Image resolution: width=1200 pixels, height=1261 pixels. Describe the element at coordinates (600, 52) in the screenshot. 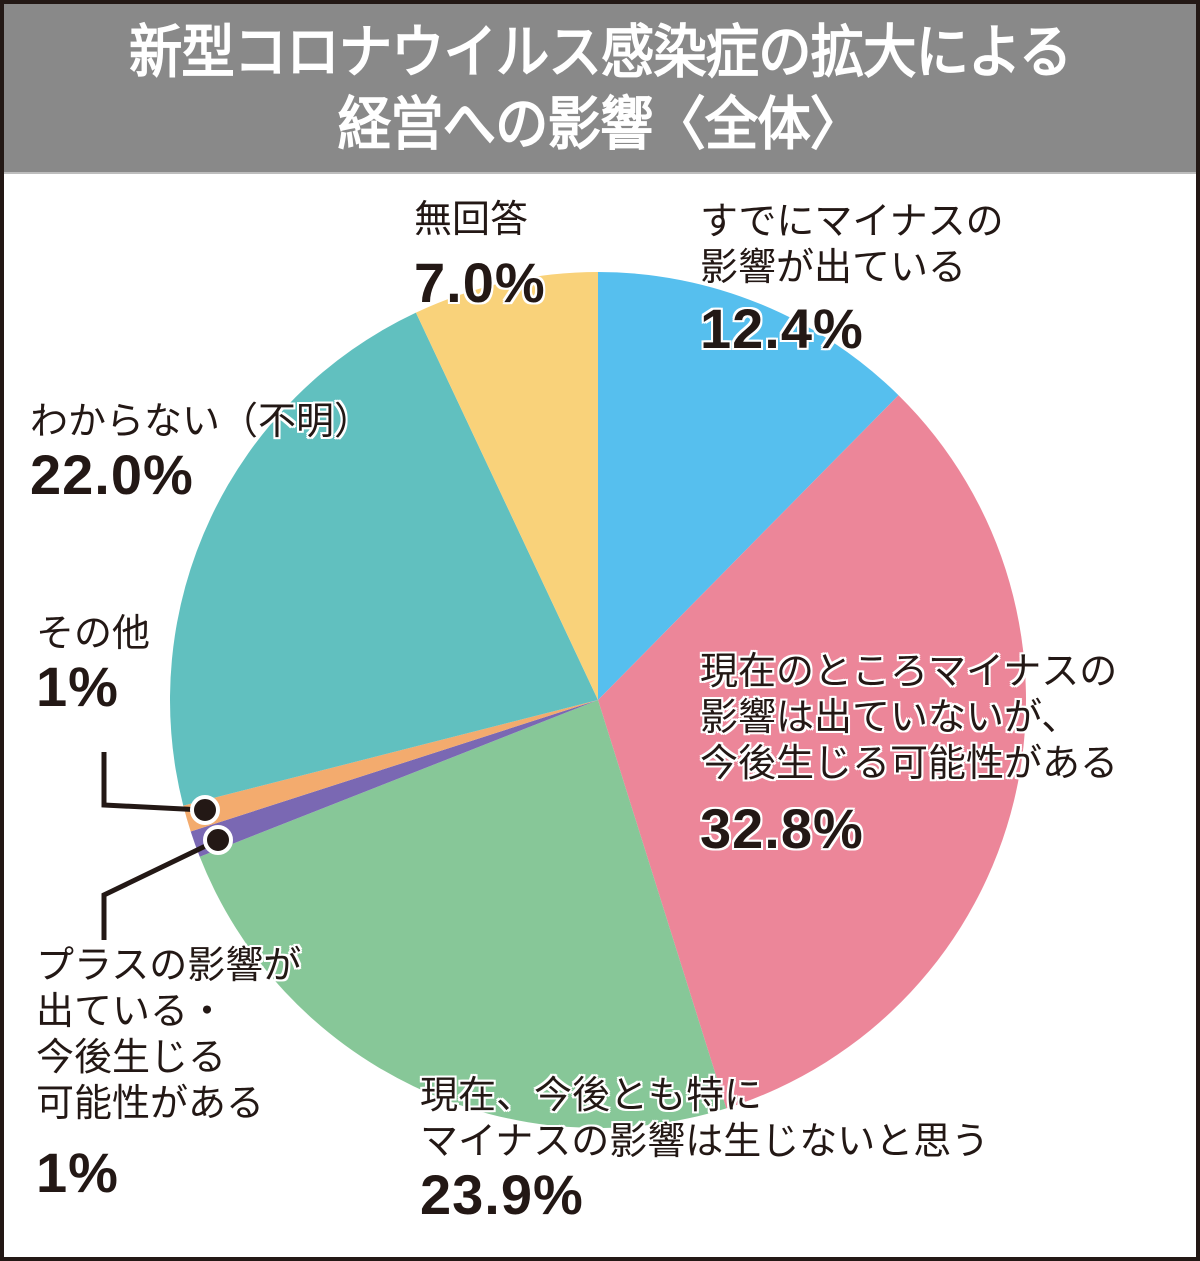

I see `chart-title-line1: 新型コロナウイルス感染症の拡大による` at that location.